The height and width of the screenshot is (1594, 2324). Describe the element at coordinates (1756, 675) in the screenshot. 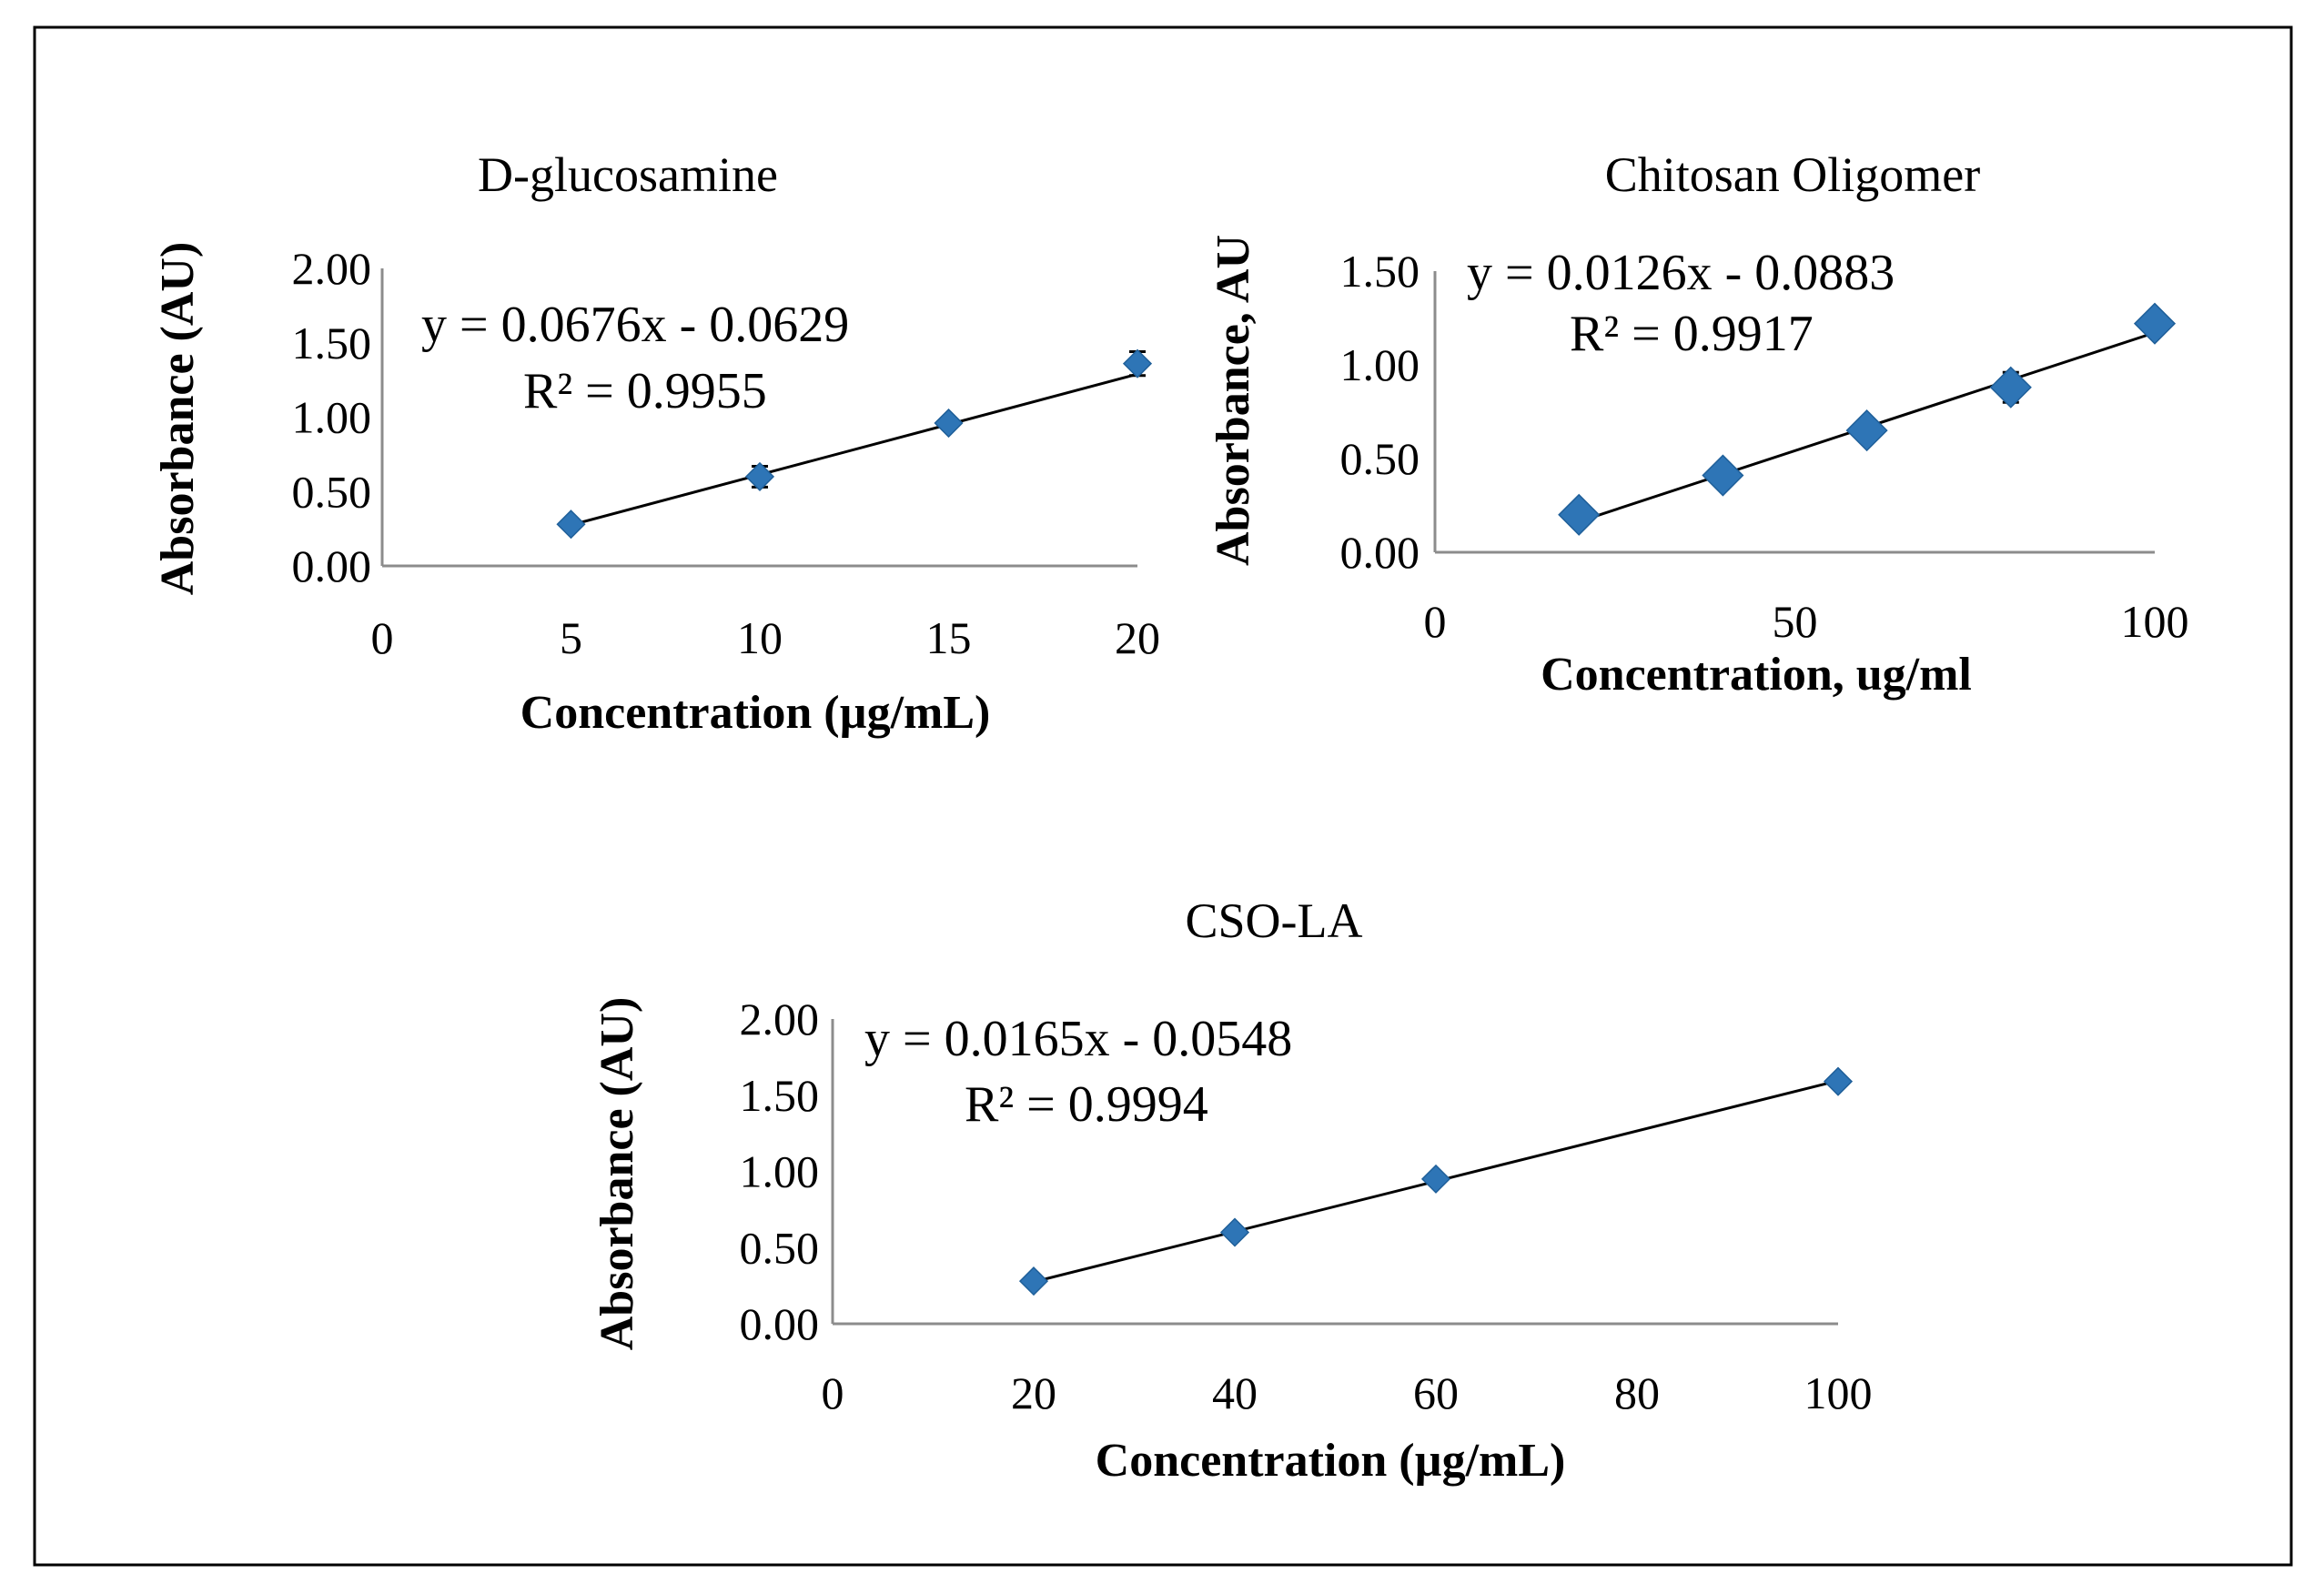

I see `x-axis-label: Concentration, ug/ml` at that location.